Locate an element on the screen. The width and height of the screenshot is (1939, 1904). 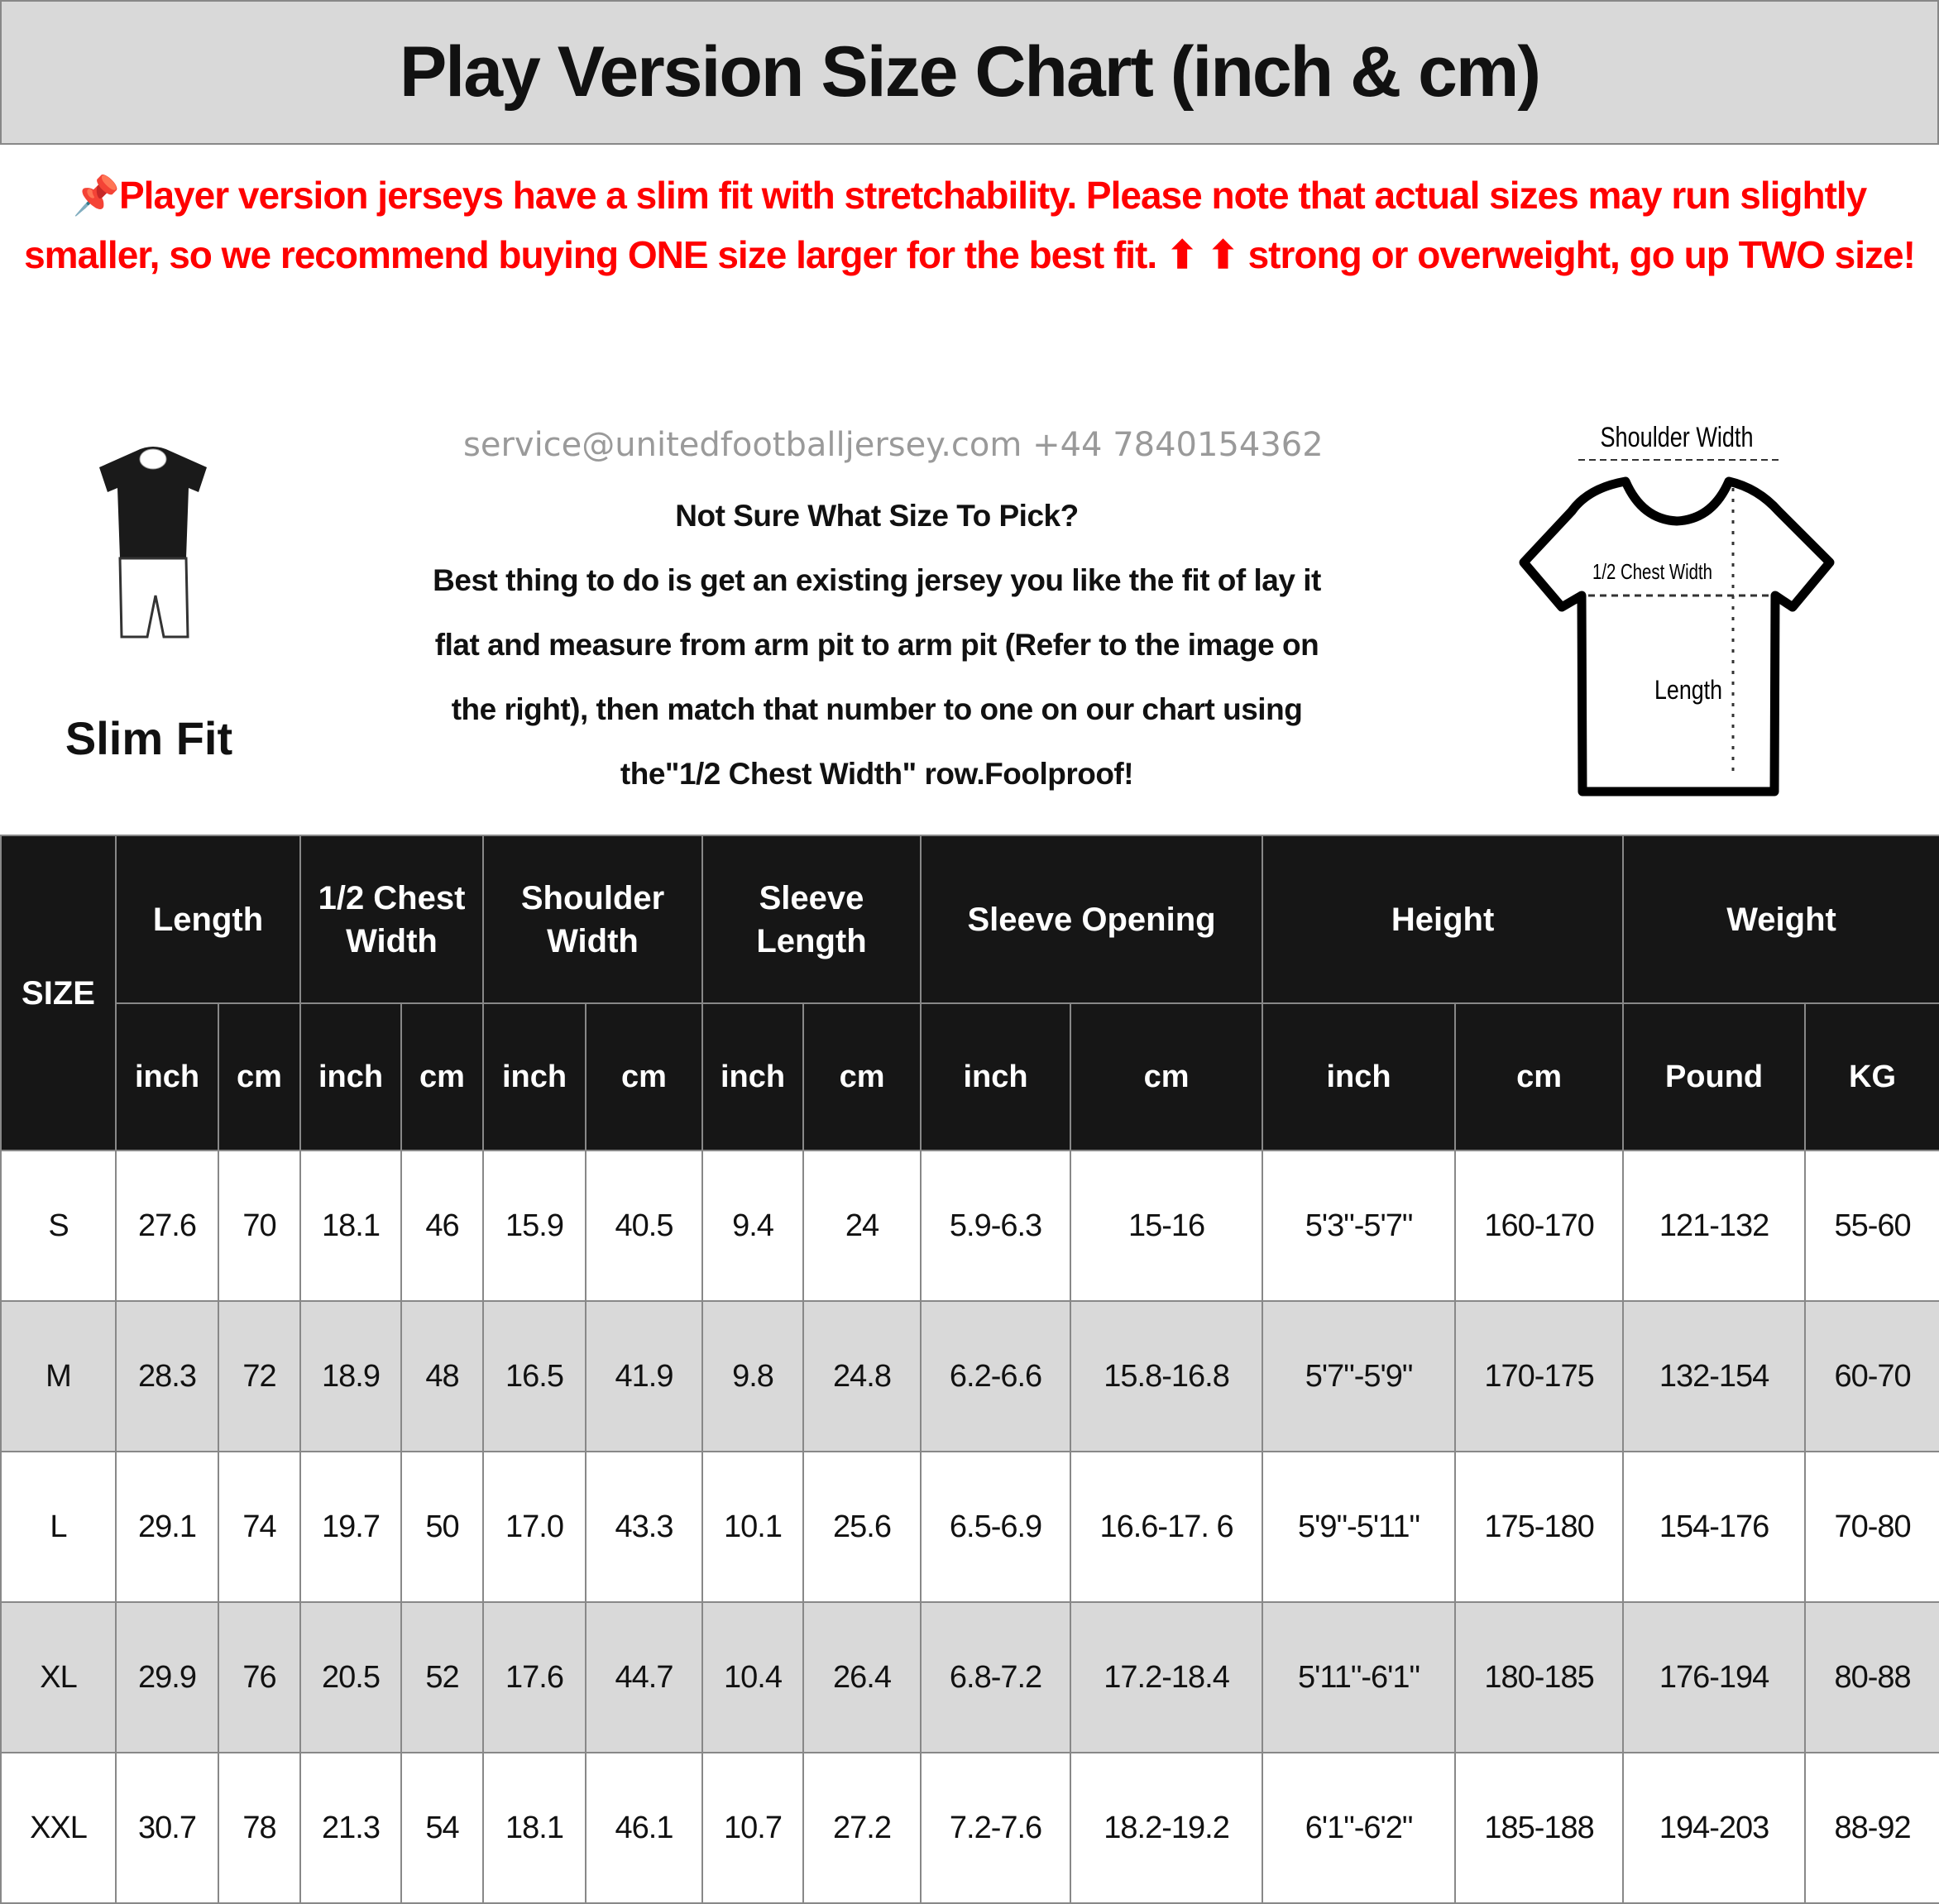
value-cell: 70-80 is located at coordinates (1871, 1527).